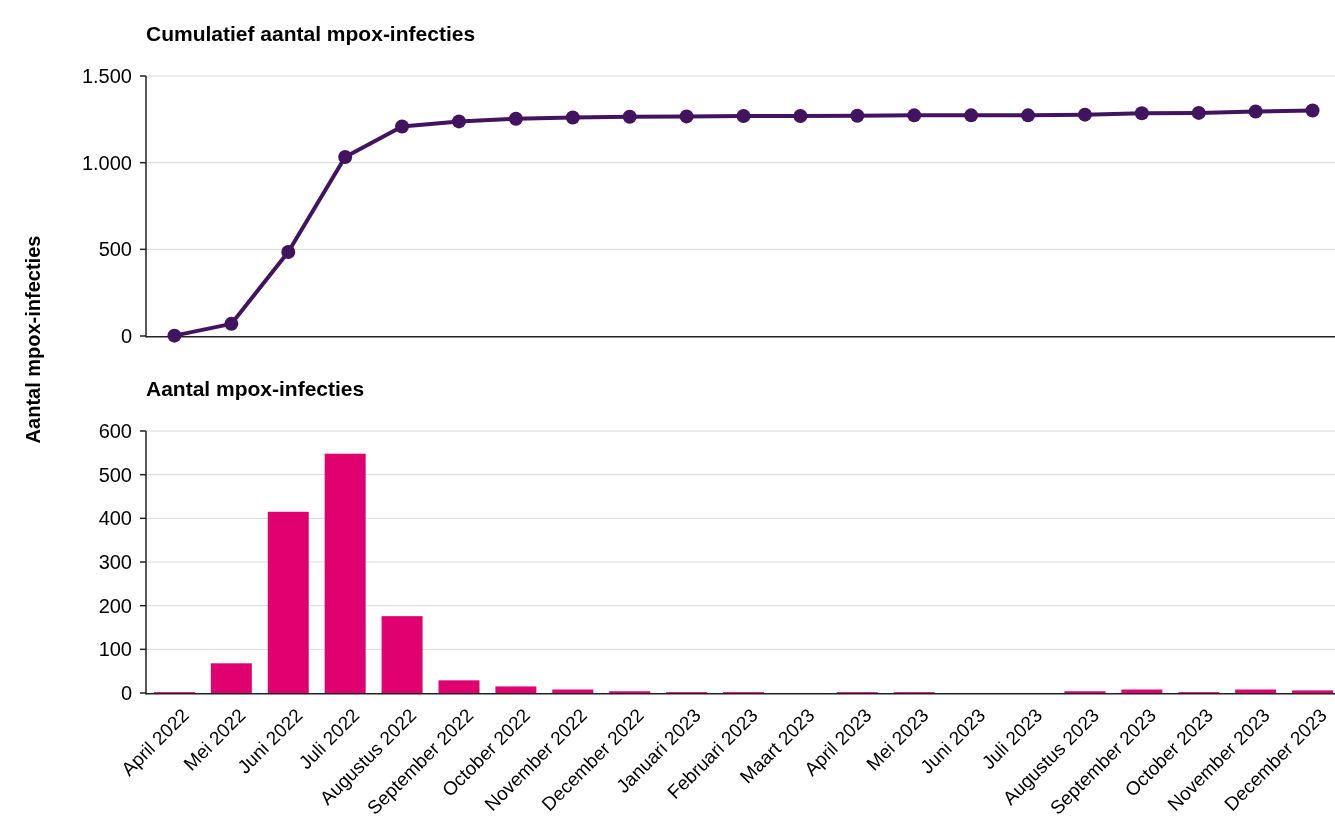  Describe the element at coordinates (115, 431) in the screenshot. I see `y-tick-label: 600` at that location.